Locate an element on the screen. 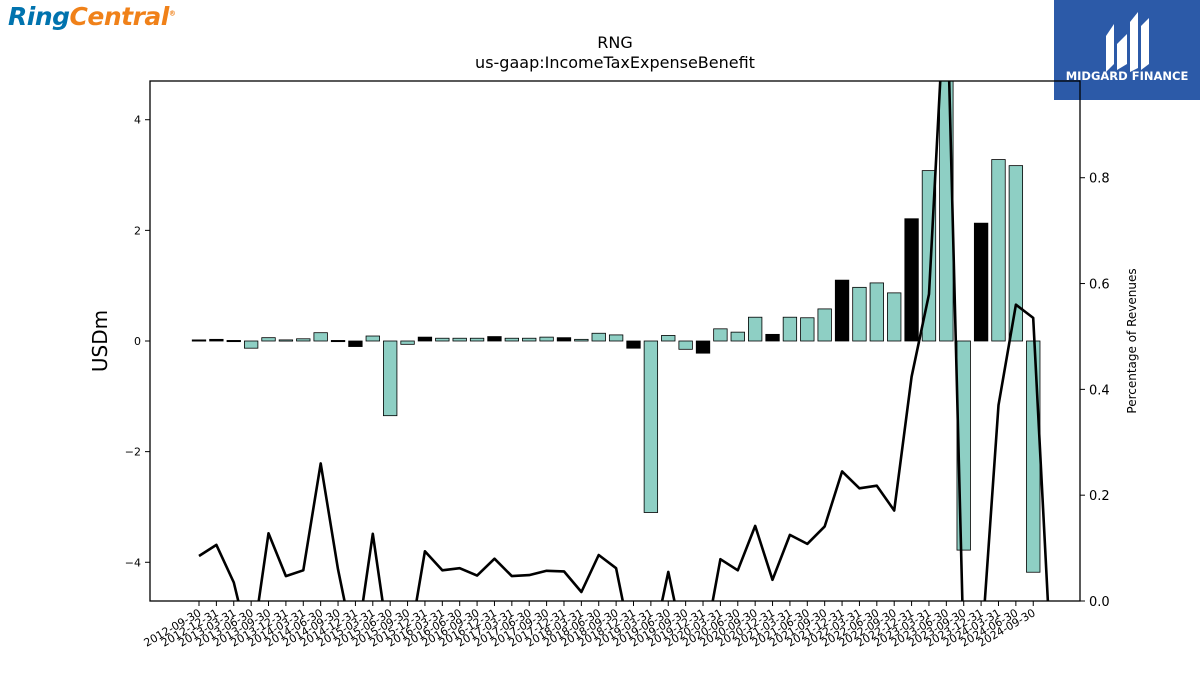 Image resolution: width=1200 pixels, height=675 pixels. y2-tick-label: 0.8 is located at coordinates (1099, 179).